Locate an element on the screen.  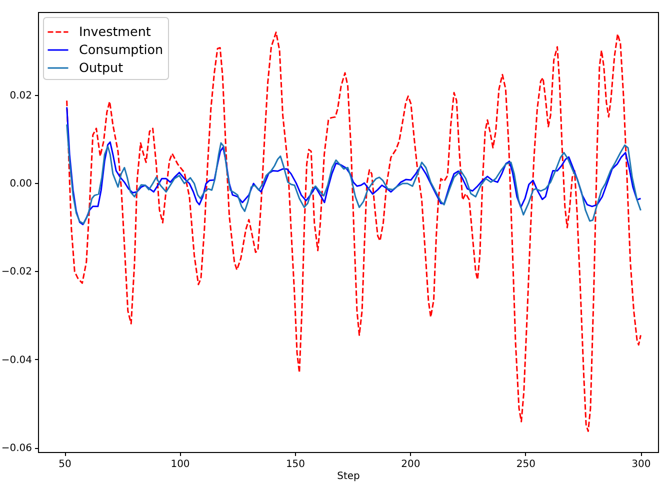
x-tick-label: 100 is located at coordinates (180, 464).